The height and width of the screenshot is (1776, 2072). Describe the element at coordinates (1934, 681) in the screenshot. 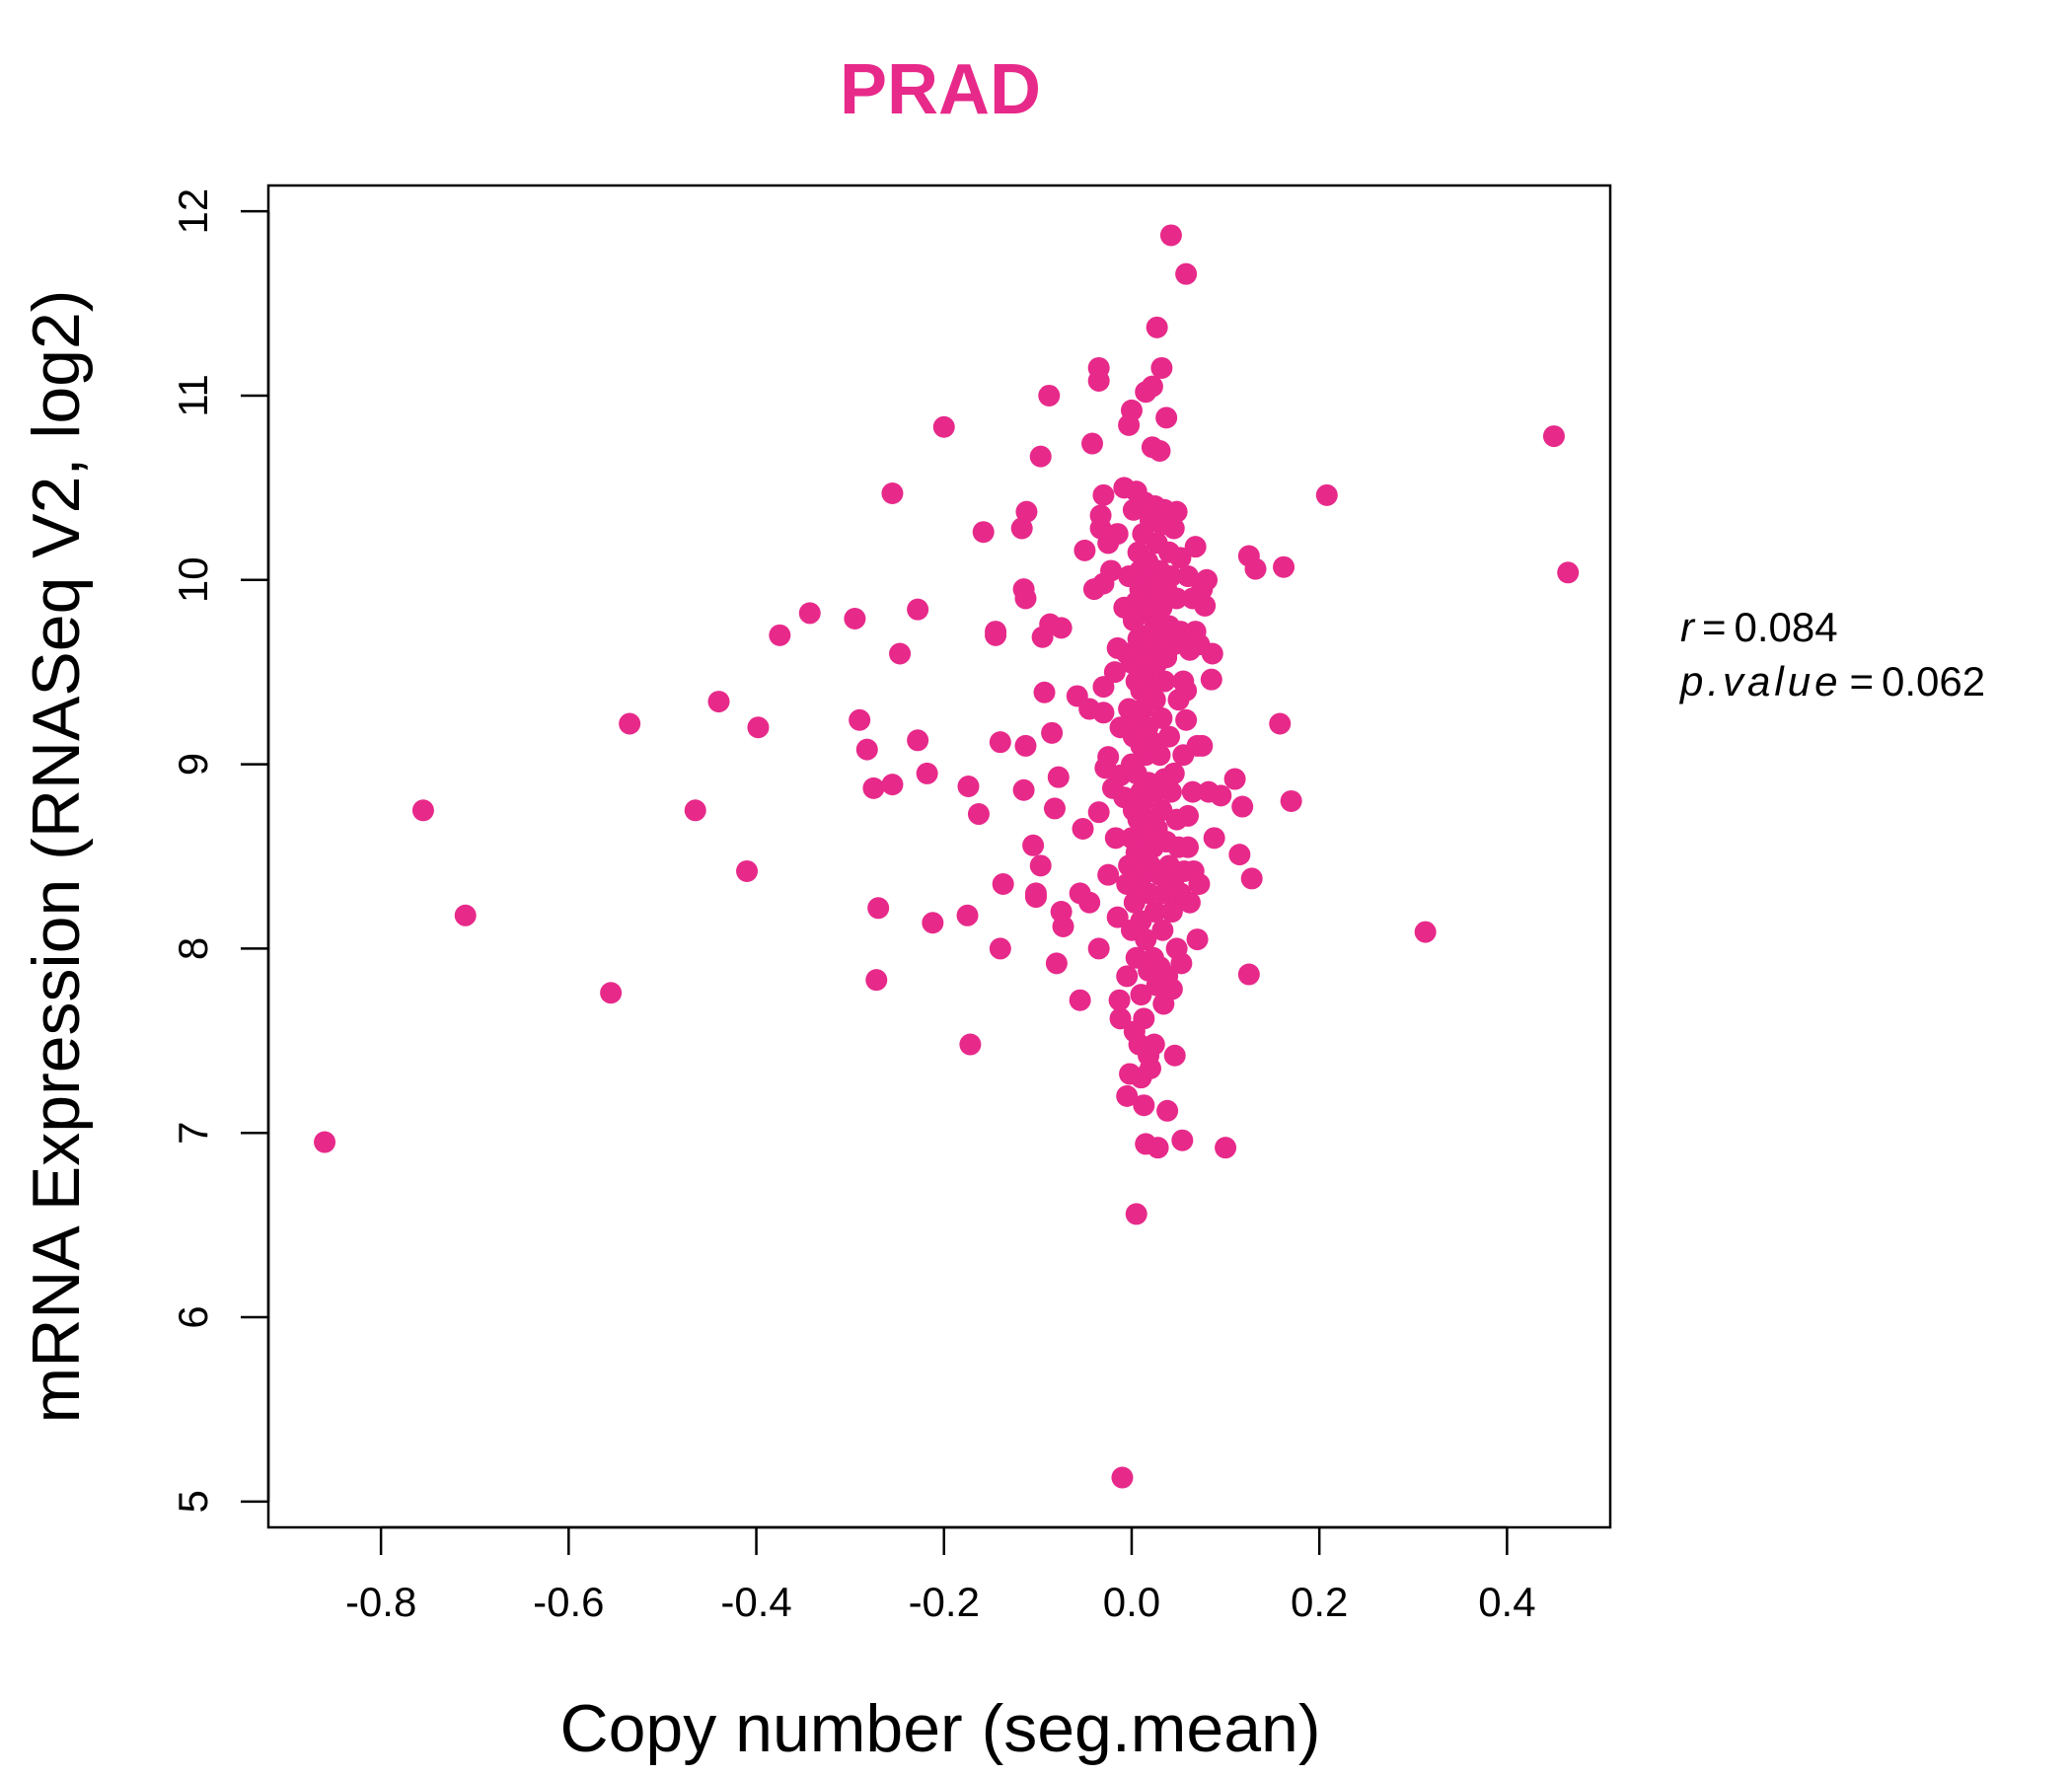

I see `p-value: 0.062` at that location.